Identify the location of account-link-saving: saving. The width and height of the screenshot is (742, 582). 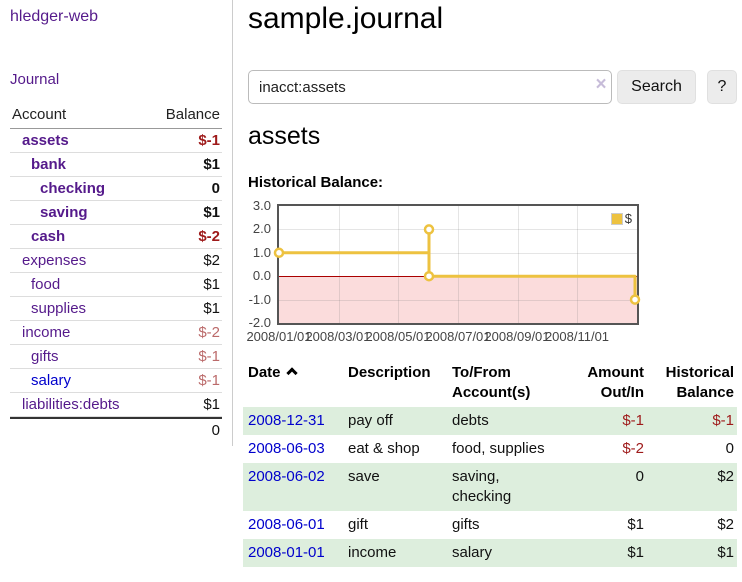
(64, 212).